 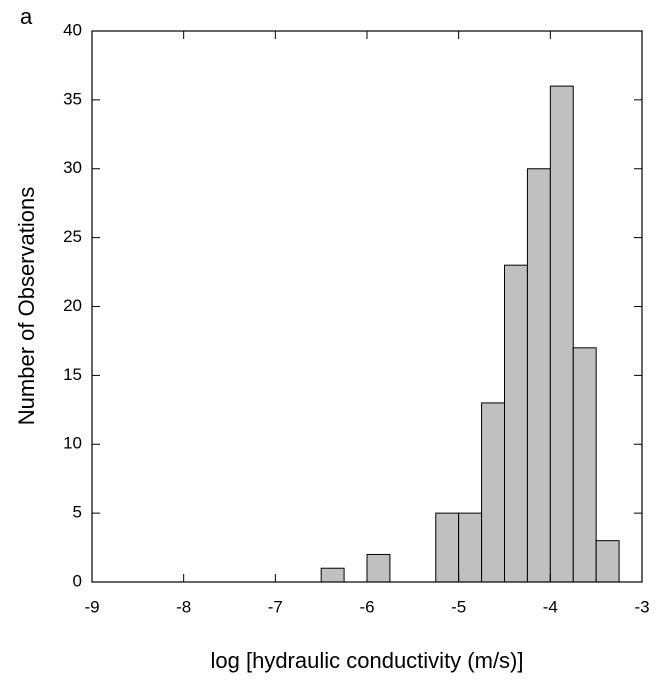 I want to click on x-tick-label: -7, so click(x=275, y=606).